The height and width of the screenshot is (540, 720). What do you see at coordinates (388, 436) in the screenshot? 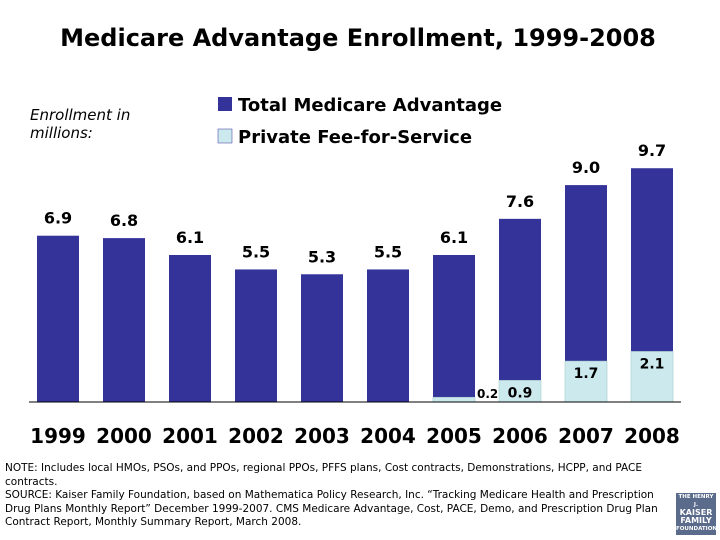
I see `x-tick-label: 2004` at bounding box center [388, 436].